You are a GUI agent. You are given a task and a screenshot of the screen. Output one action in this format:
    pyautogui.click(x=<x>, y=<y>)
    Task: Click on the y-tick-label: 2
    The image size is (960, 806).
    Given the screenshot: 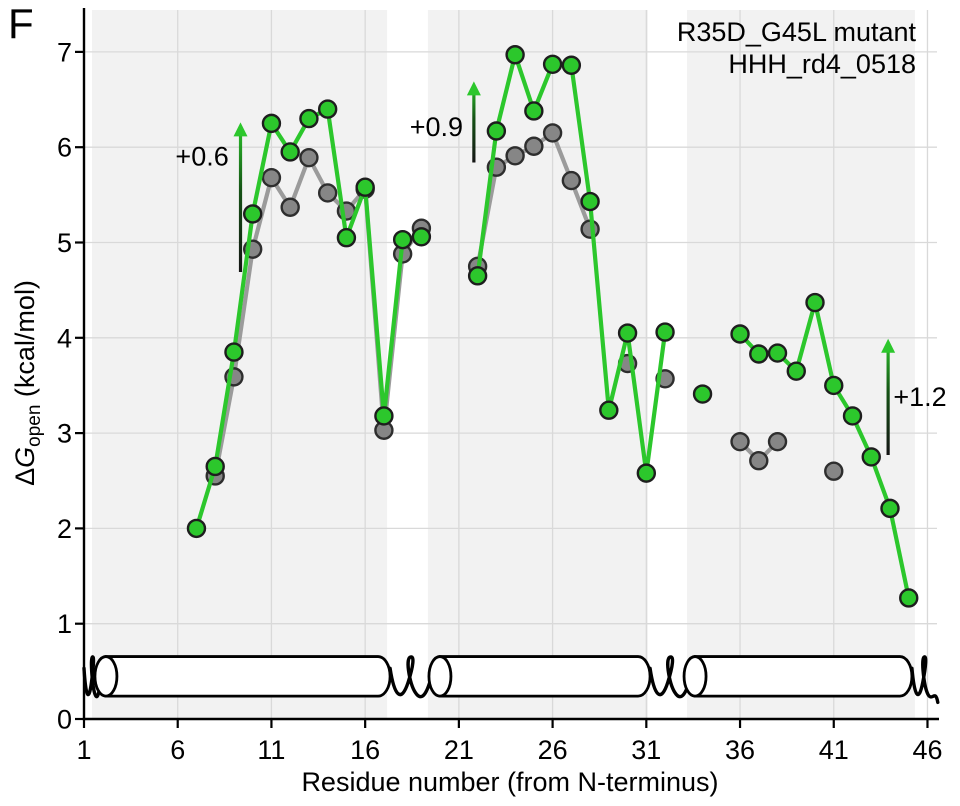 What is the action you would take?
    pyautogui.click(x=64, y=529)
    